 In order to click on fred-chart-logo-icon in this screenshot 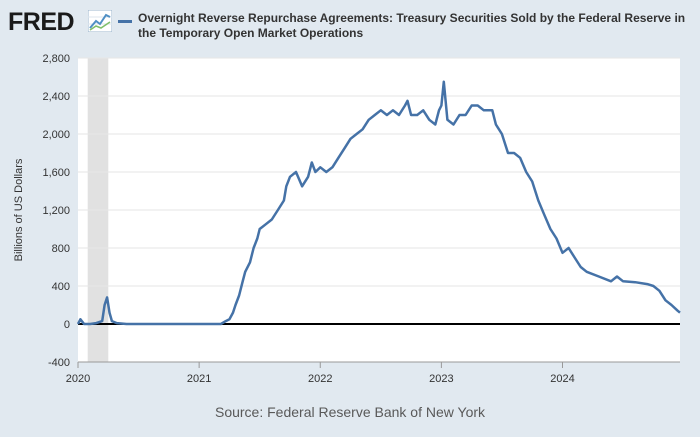, I will do `click(100, 21)`.